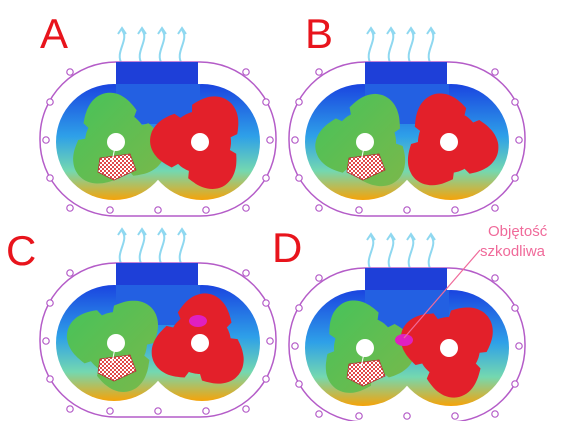 This screenshot has height=421, width=563. Describe the element at coordinates (54, 33) in the screenshot. I see `panel-label-a: A` at that location.